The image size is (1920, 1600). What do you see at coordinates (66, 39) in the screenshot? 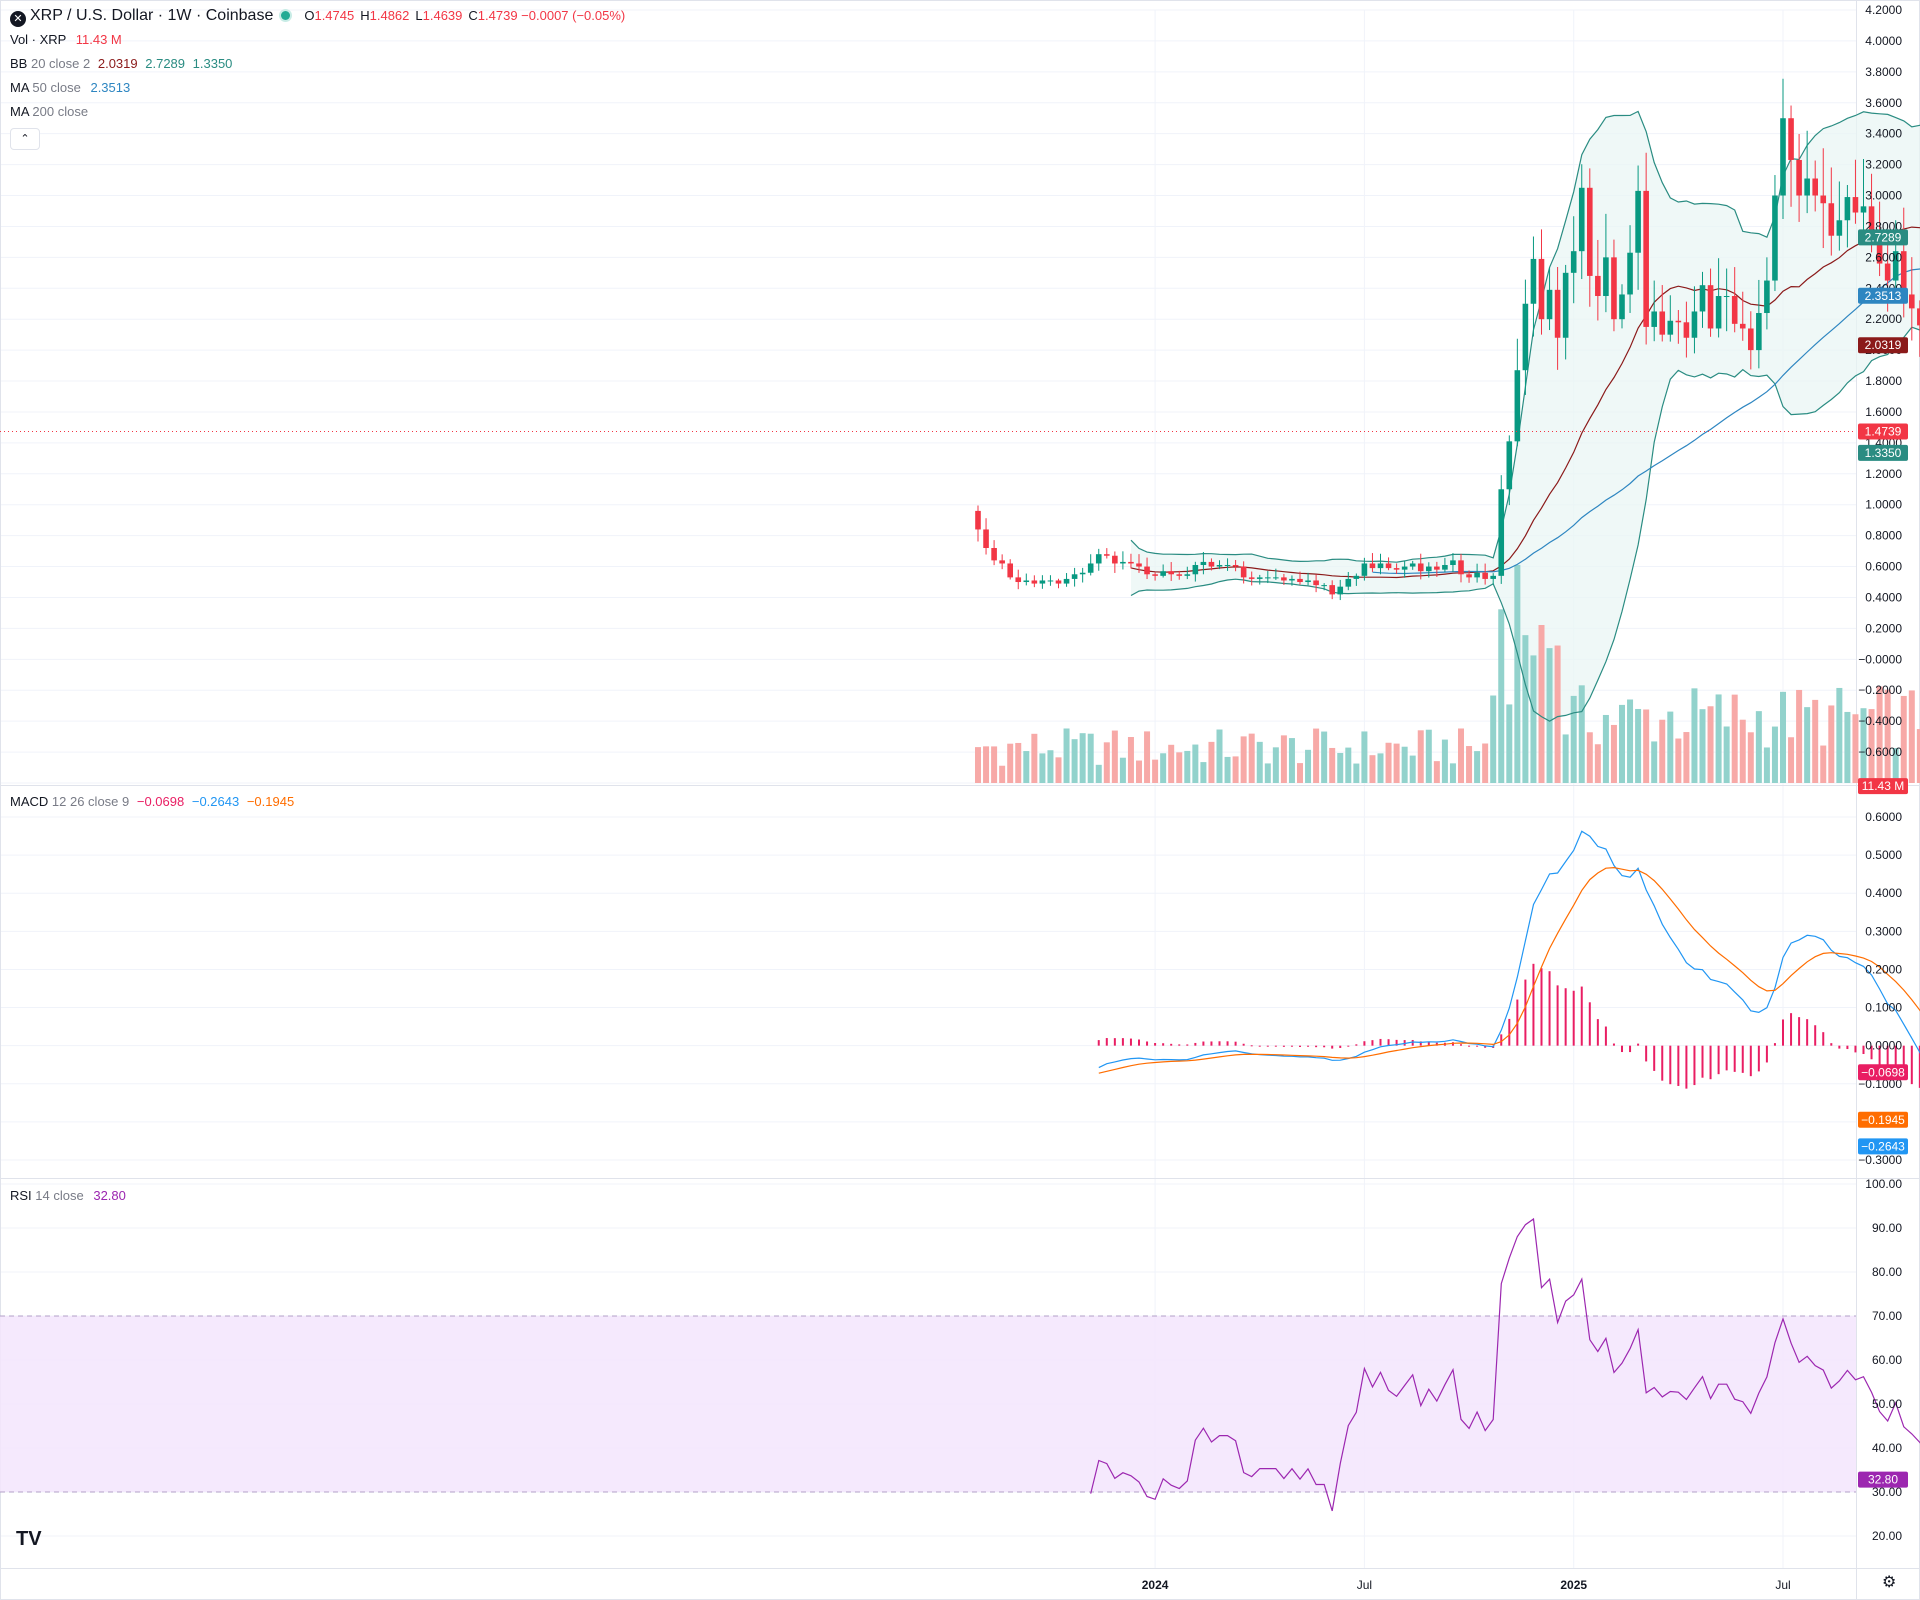
I see `volume-legend: Vol · XRP 11.43 M` at bounding box center [66, 39].